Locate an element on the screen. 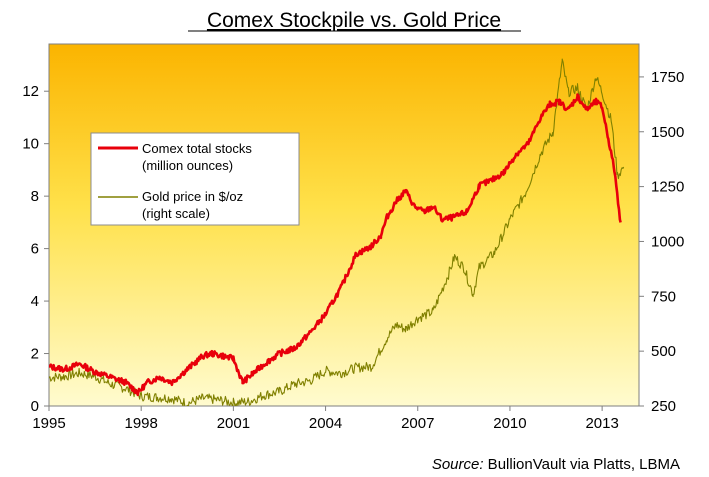 Image resolution: width=709 pixels, height=477 pixels. x-tick-label: 2004 is located at coordinates (325, 423).